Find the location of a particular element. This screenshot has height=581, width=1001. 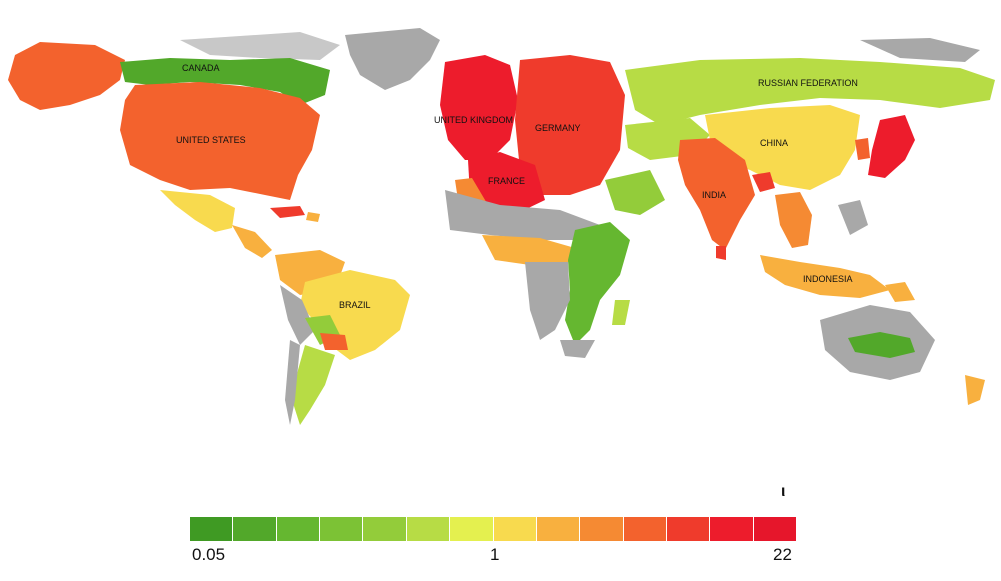

region-korea is located at coordinates (862, 149).